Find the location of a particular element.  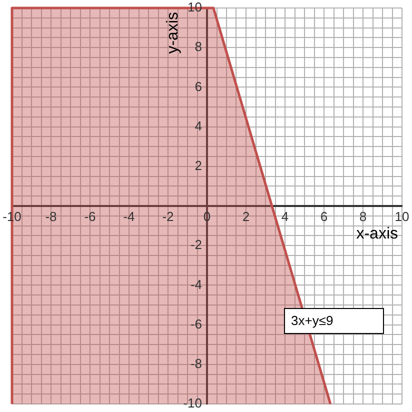

x-tick-label: -4 is located at coordinates (129, 216).